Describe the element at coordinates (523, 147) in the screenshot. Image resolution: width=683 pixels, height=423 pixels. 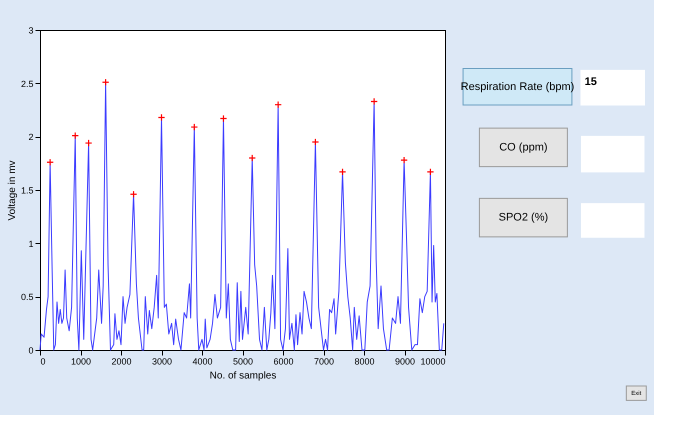
I see `text: CO (ppm)` at that location.